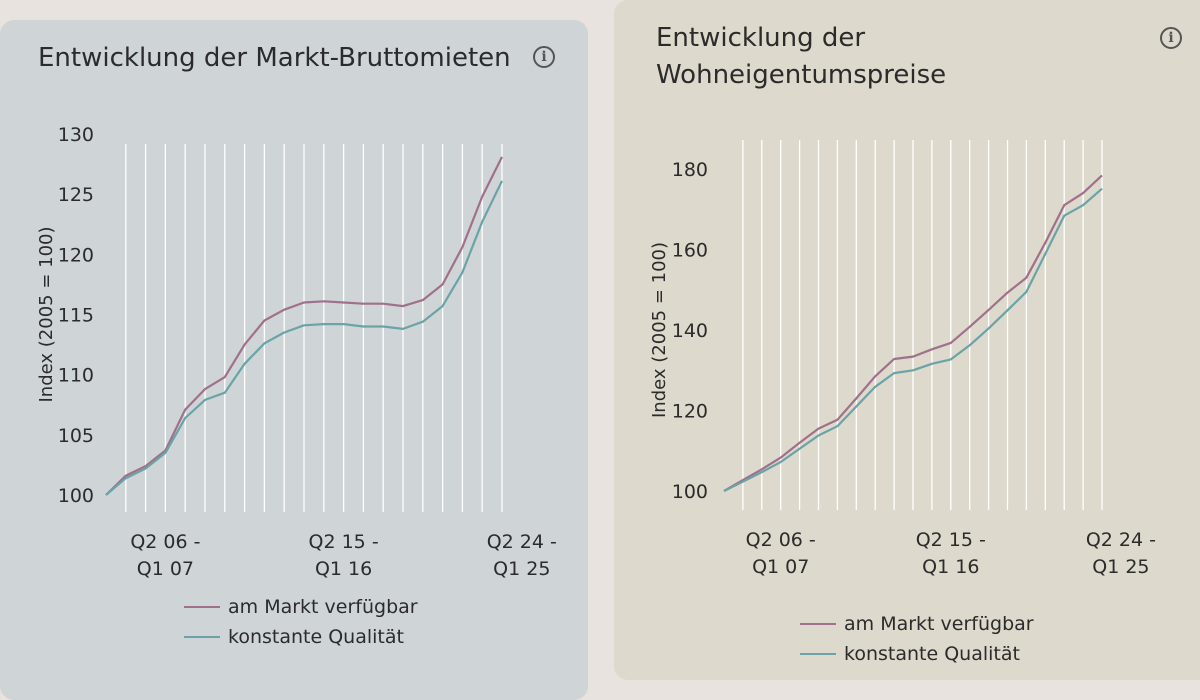 This screenshot has width=1200, height=700. What do you see at coordinates (76, 316) in the screenshot?
I see `y-tick-label: 115` at bounding box center [76, 316].